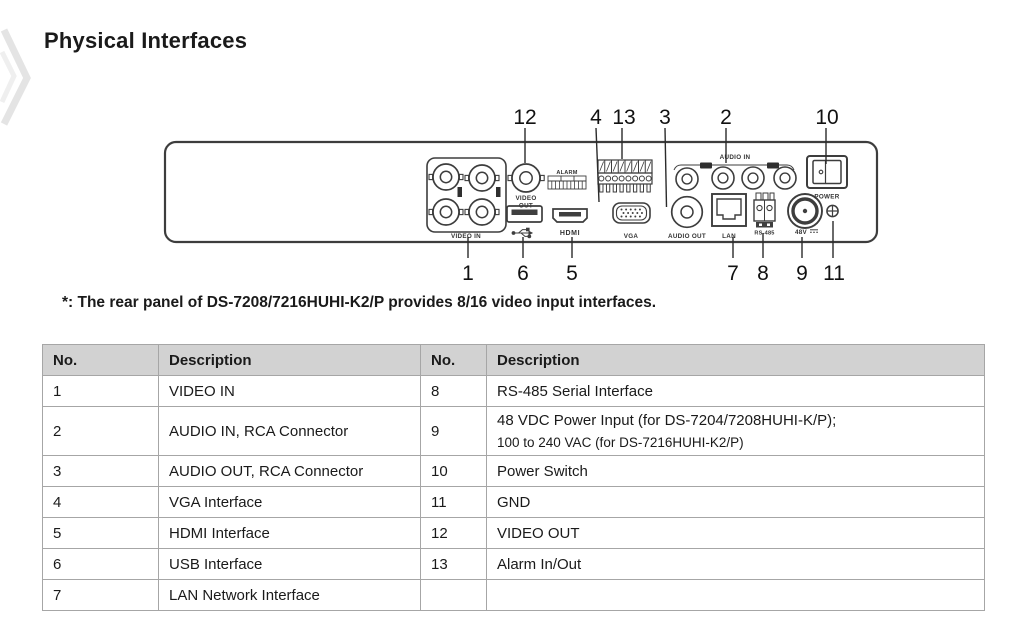 The image size is (1024, 625). What do you see at coordinates (466, 198) in the screenshot?
I see `video-in-connectors: VIDEO IN` at bounding box center [466, 198].